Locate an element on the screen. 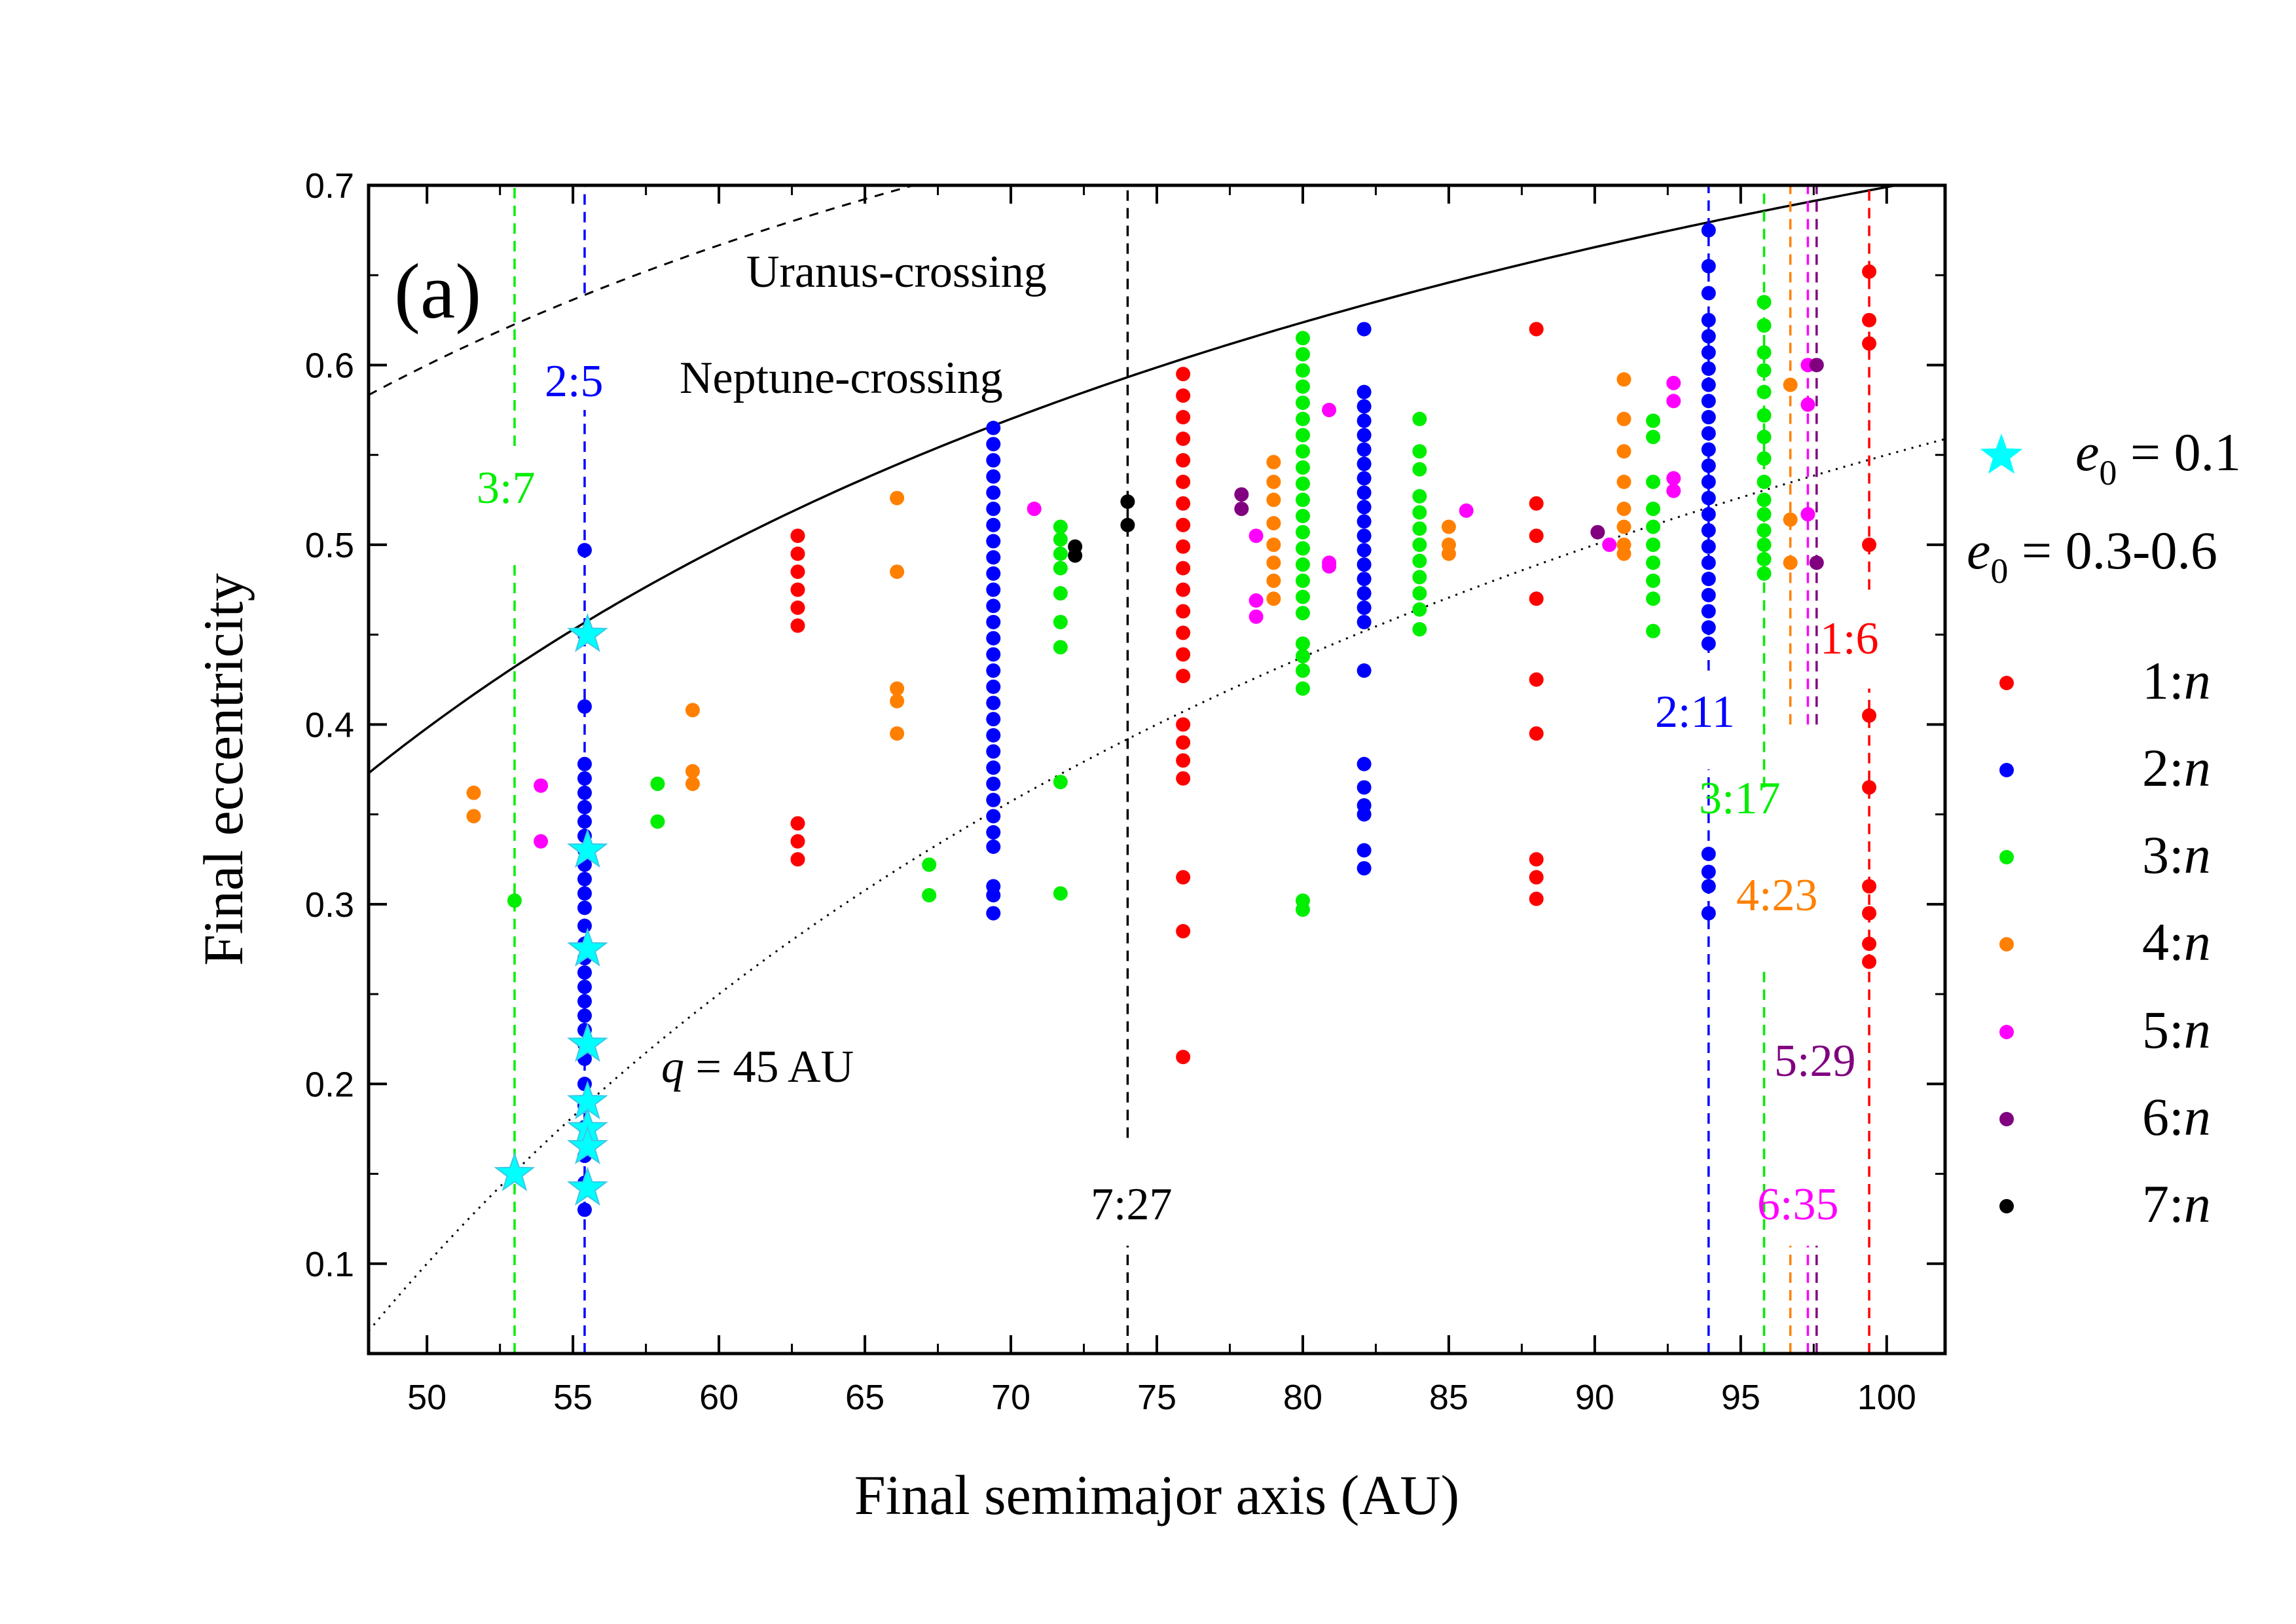 Image resolution: width=2296 pixels, height=1624 pixels. legend-label: e0 = 0.3-0.6 is located at coordinates (2092, 556).